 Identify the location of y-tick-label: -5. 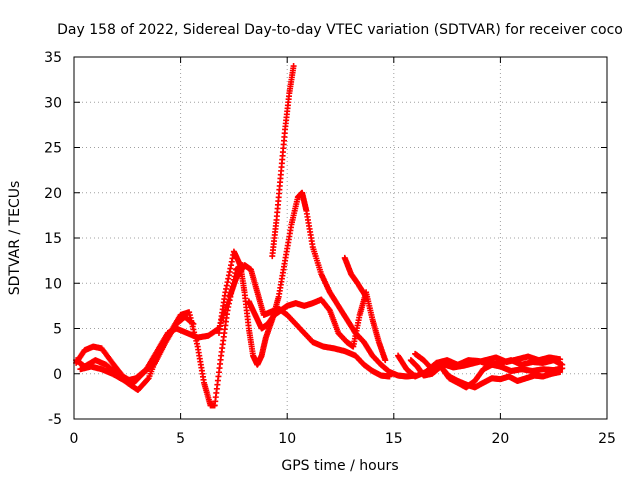
(55, 420).